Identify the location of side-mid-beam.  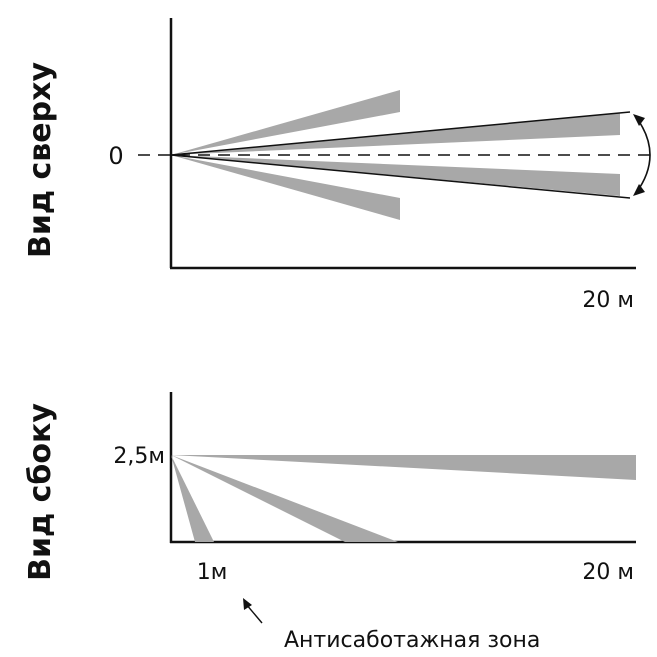
(284, 498).